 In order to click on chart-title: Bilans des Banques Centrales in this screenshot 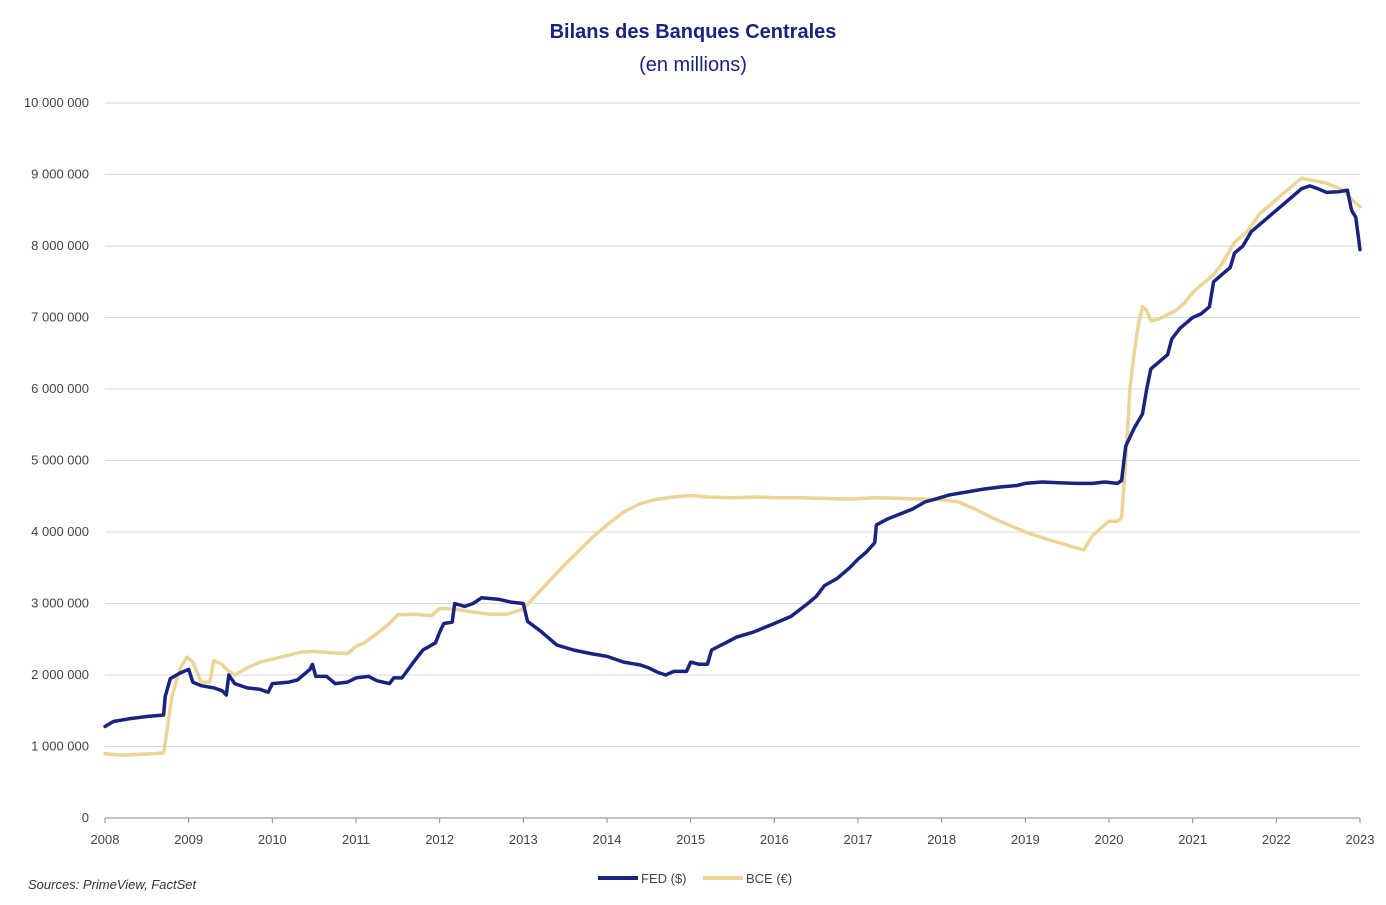, I will do `click(693, 32)`.